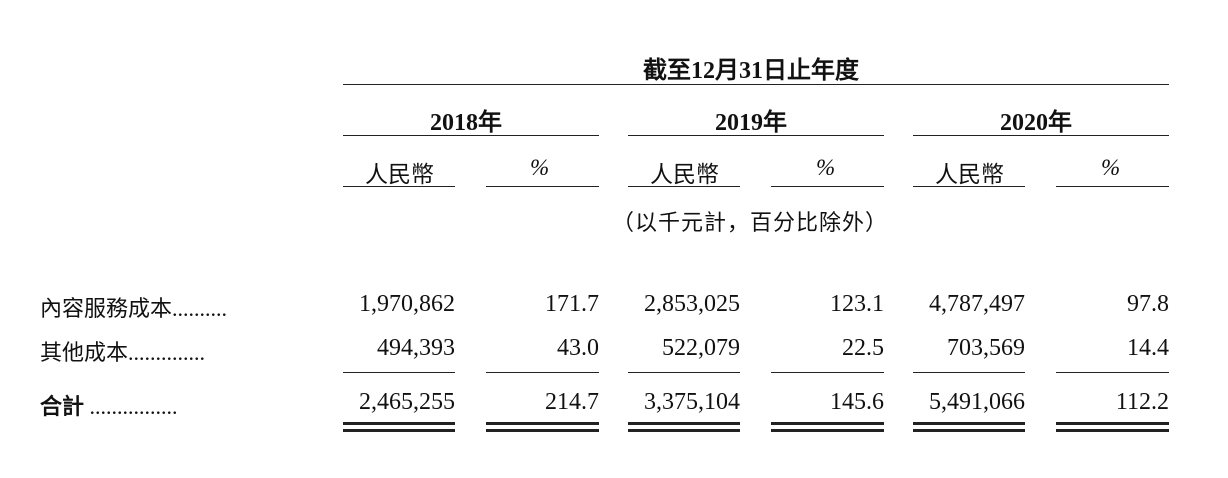  What do you see at coordinates (857, 304) in the screenshot?
I see `cell-content-2019-pct: 123.1` at bounding box center [857, 304].